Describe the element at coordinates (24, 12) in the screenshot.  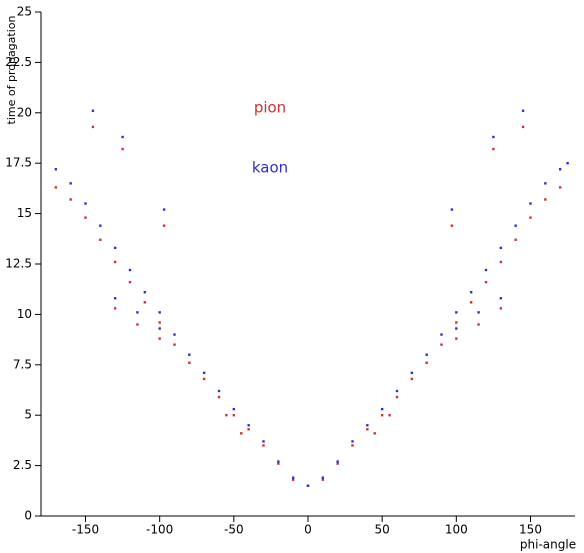
I see `y-tick-label: 25` at that location.